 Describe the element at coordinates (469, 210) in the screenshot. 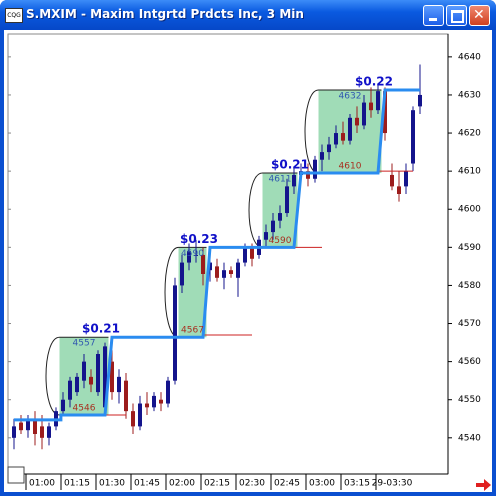

I see `y-tick-label: 4600` at that location.